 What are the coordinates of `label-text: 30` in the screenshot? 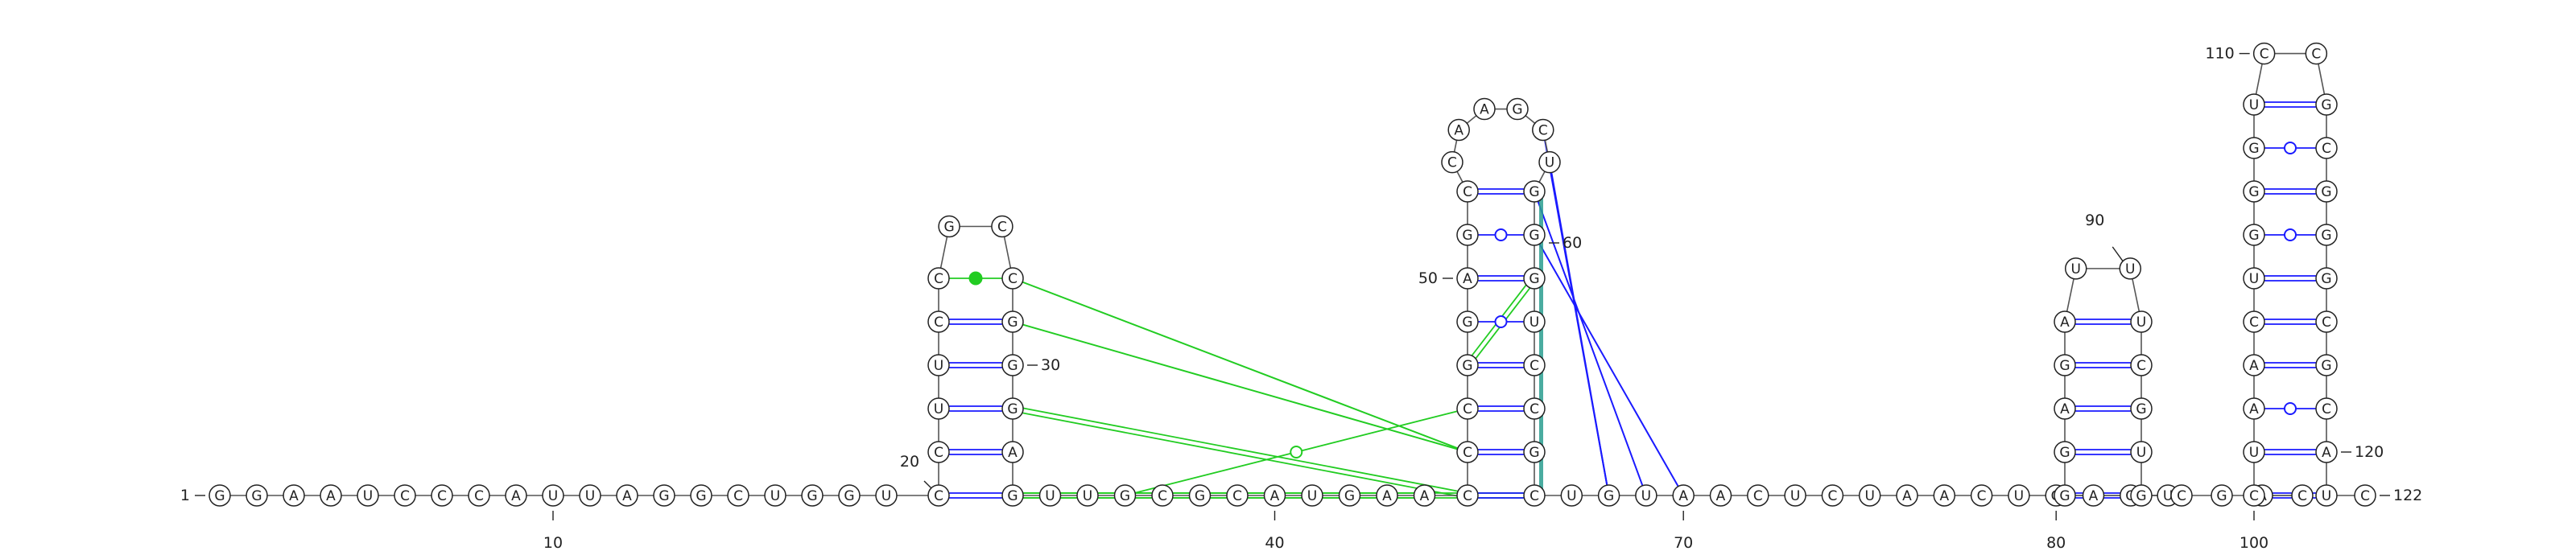 It's located at (1050, 365).